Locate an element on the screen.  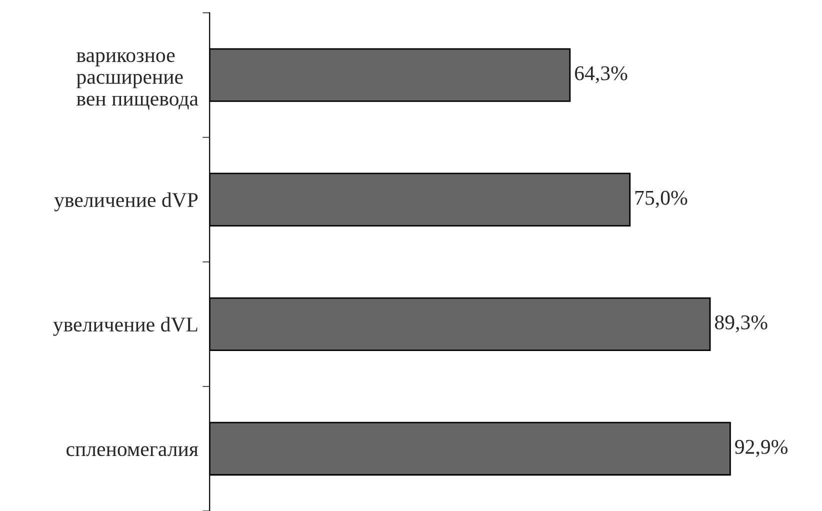
y-tick-label: спленомегалия is located at coordinates (132, 451).